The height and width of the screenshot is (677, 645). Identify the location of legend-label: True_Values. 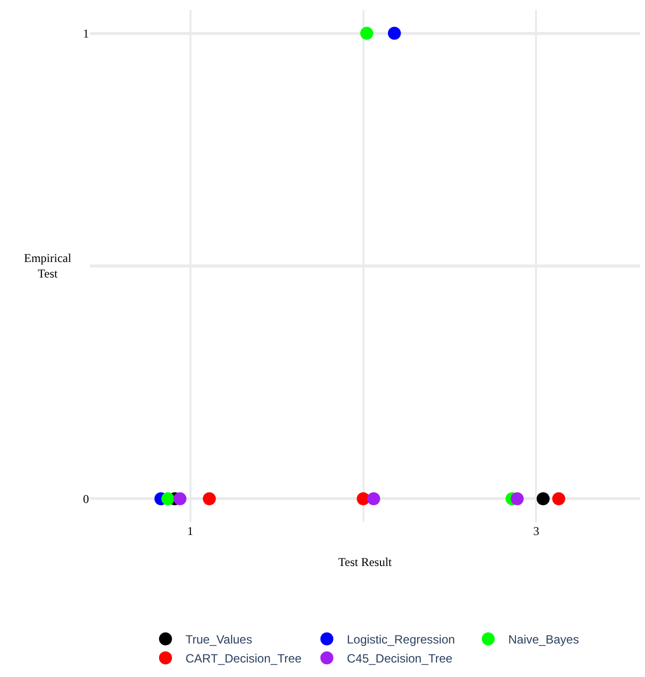
(219, 639).